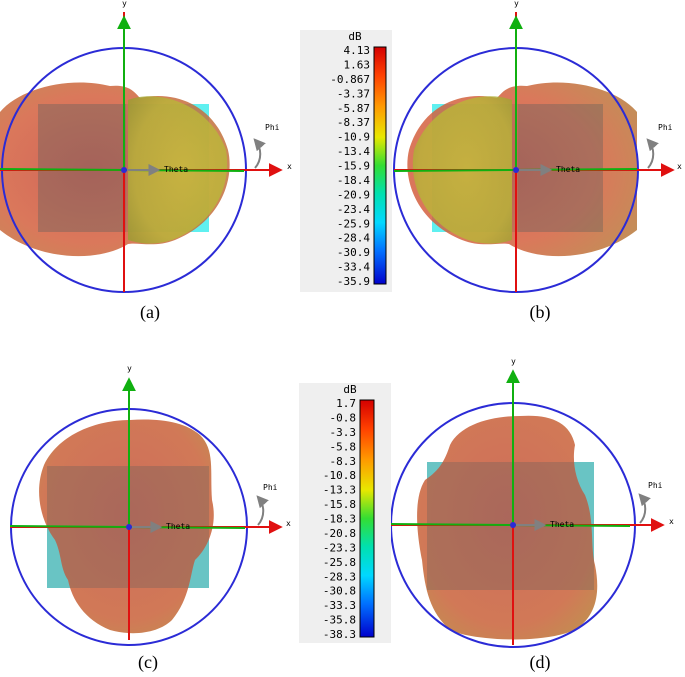 Image resolution: width=685 pixels, height=677 pixels. I want to click on colorbar-tick-label: -23.3, so click(339, 547).